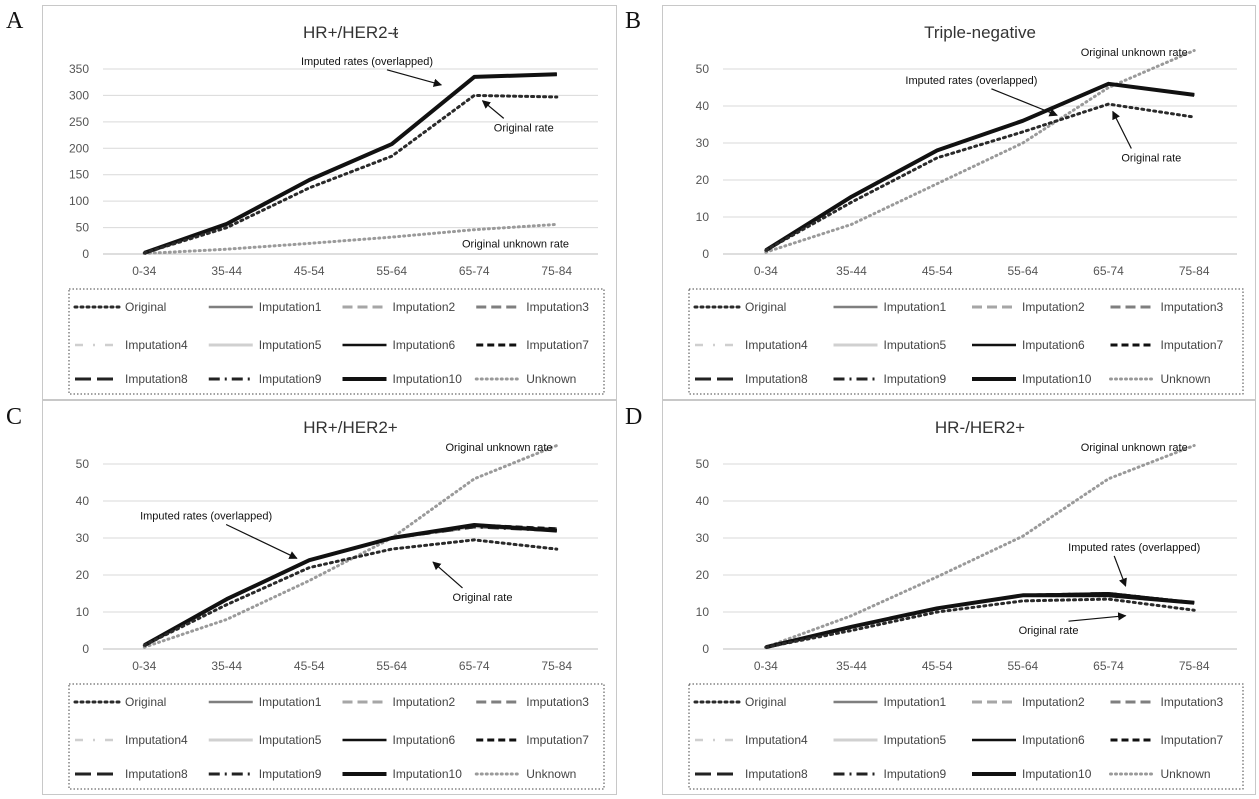 The height and width of the screenshot is (799, 1259). I want to click on panel-letter-a: A, so click(15, 21).